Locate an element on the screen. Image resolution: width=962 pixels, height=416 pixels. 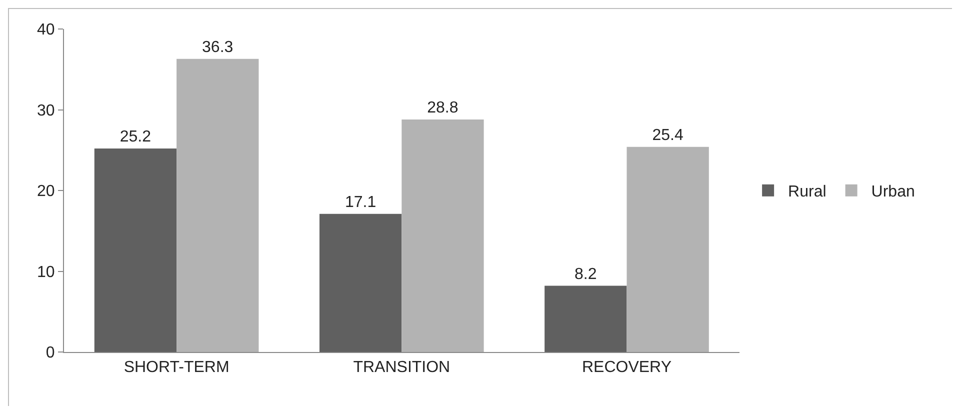
y-tick-label: 10 is located at coordinates (46, 272).